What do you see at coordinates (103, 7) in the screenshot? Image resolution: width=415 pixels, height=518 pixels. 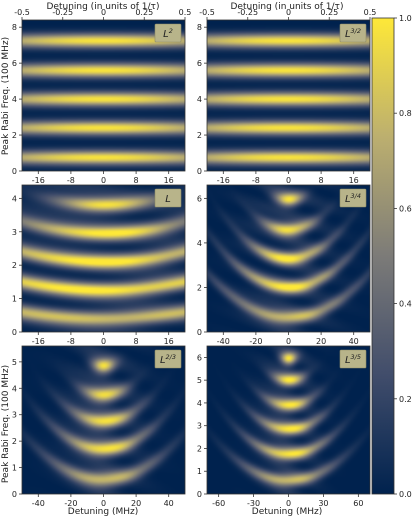 I see `top-axis-label-left: Detuning (in units of 1/τ)` at bounding box center [103, 7].